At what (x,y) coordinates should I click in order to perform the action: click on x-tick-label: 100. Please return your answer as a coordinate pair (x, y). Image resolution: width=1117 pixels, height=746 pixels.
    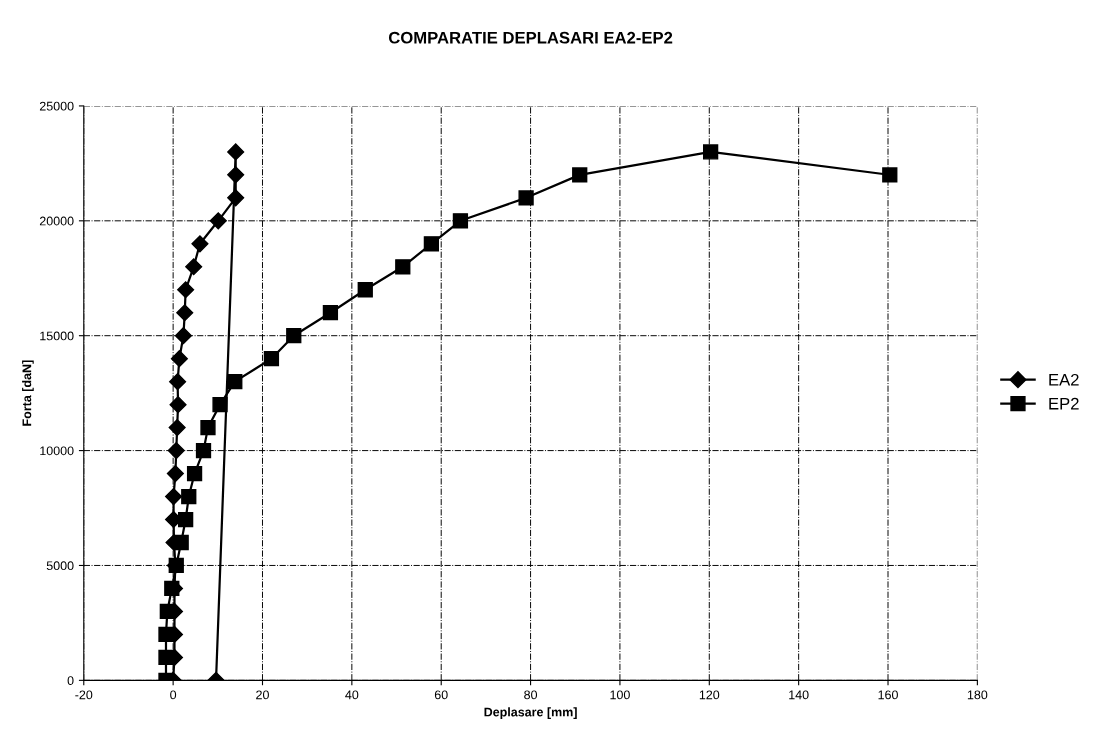
    Looking at the image, I should click on (620, 695).